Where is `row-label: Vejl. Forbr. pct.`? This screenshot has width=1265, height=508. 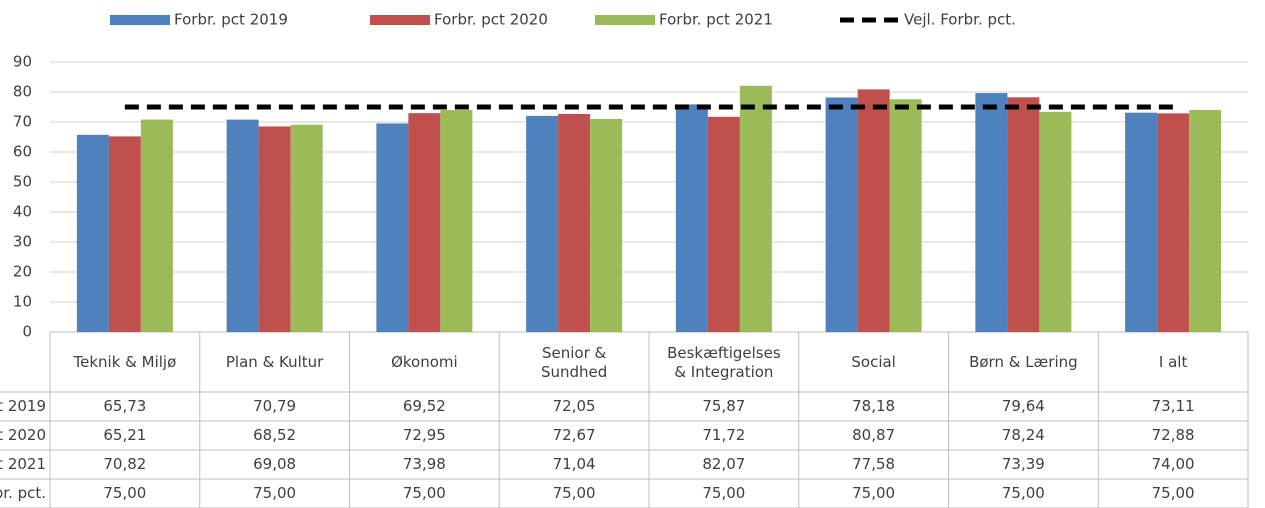
row-label: Vejl. Forbr. pct. is located at coordinates (23, 493).